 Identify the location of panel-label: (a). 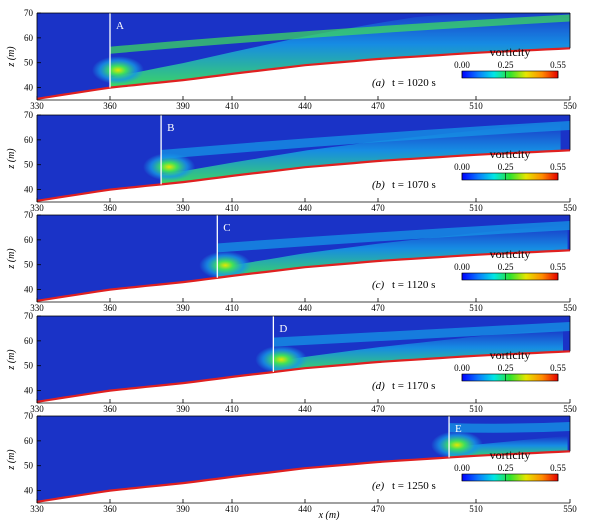
(378, 83).